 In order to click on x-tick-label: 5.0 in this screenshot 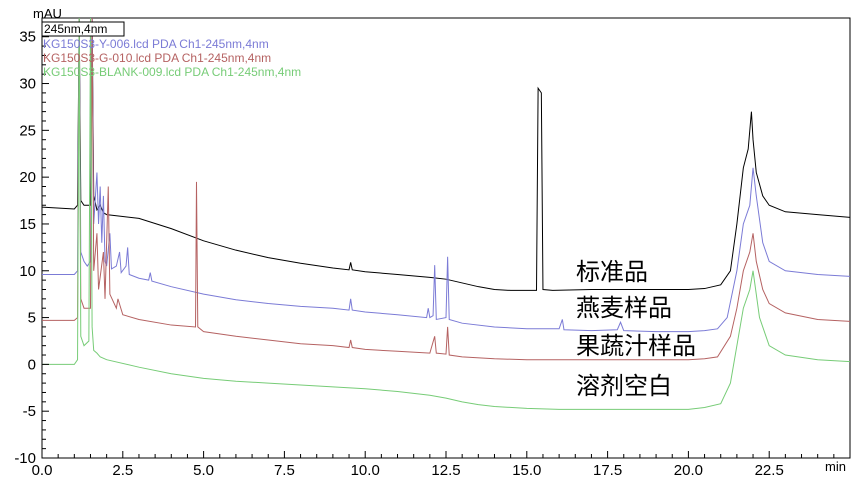, I will do `click(203, 470)`.